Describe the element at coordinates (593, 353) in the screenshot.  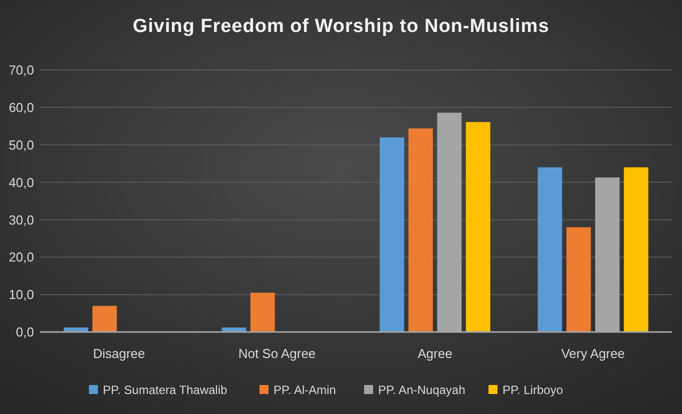
I see `x-tick-label: Very Agree` at that location.